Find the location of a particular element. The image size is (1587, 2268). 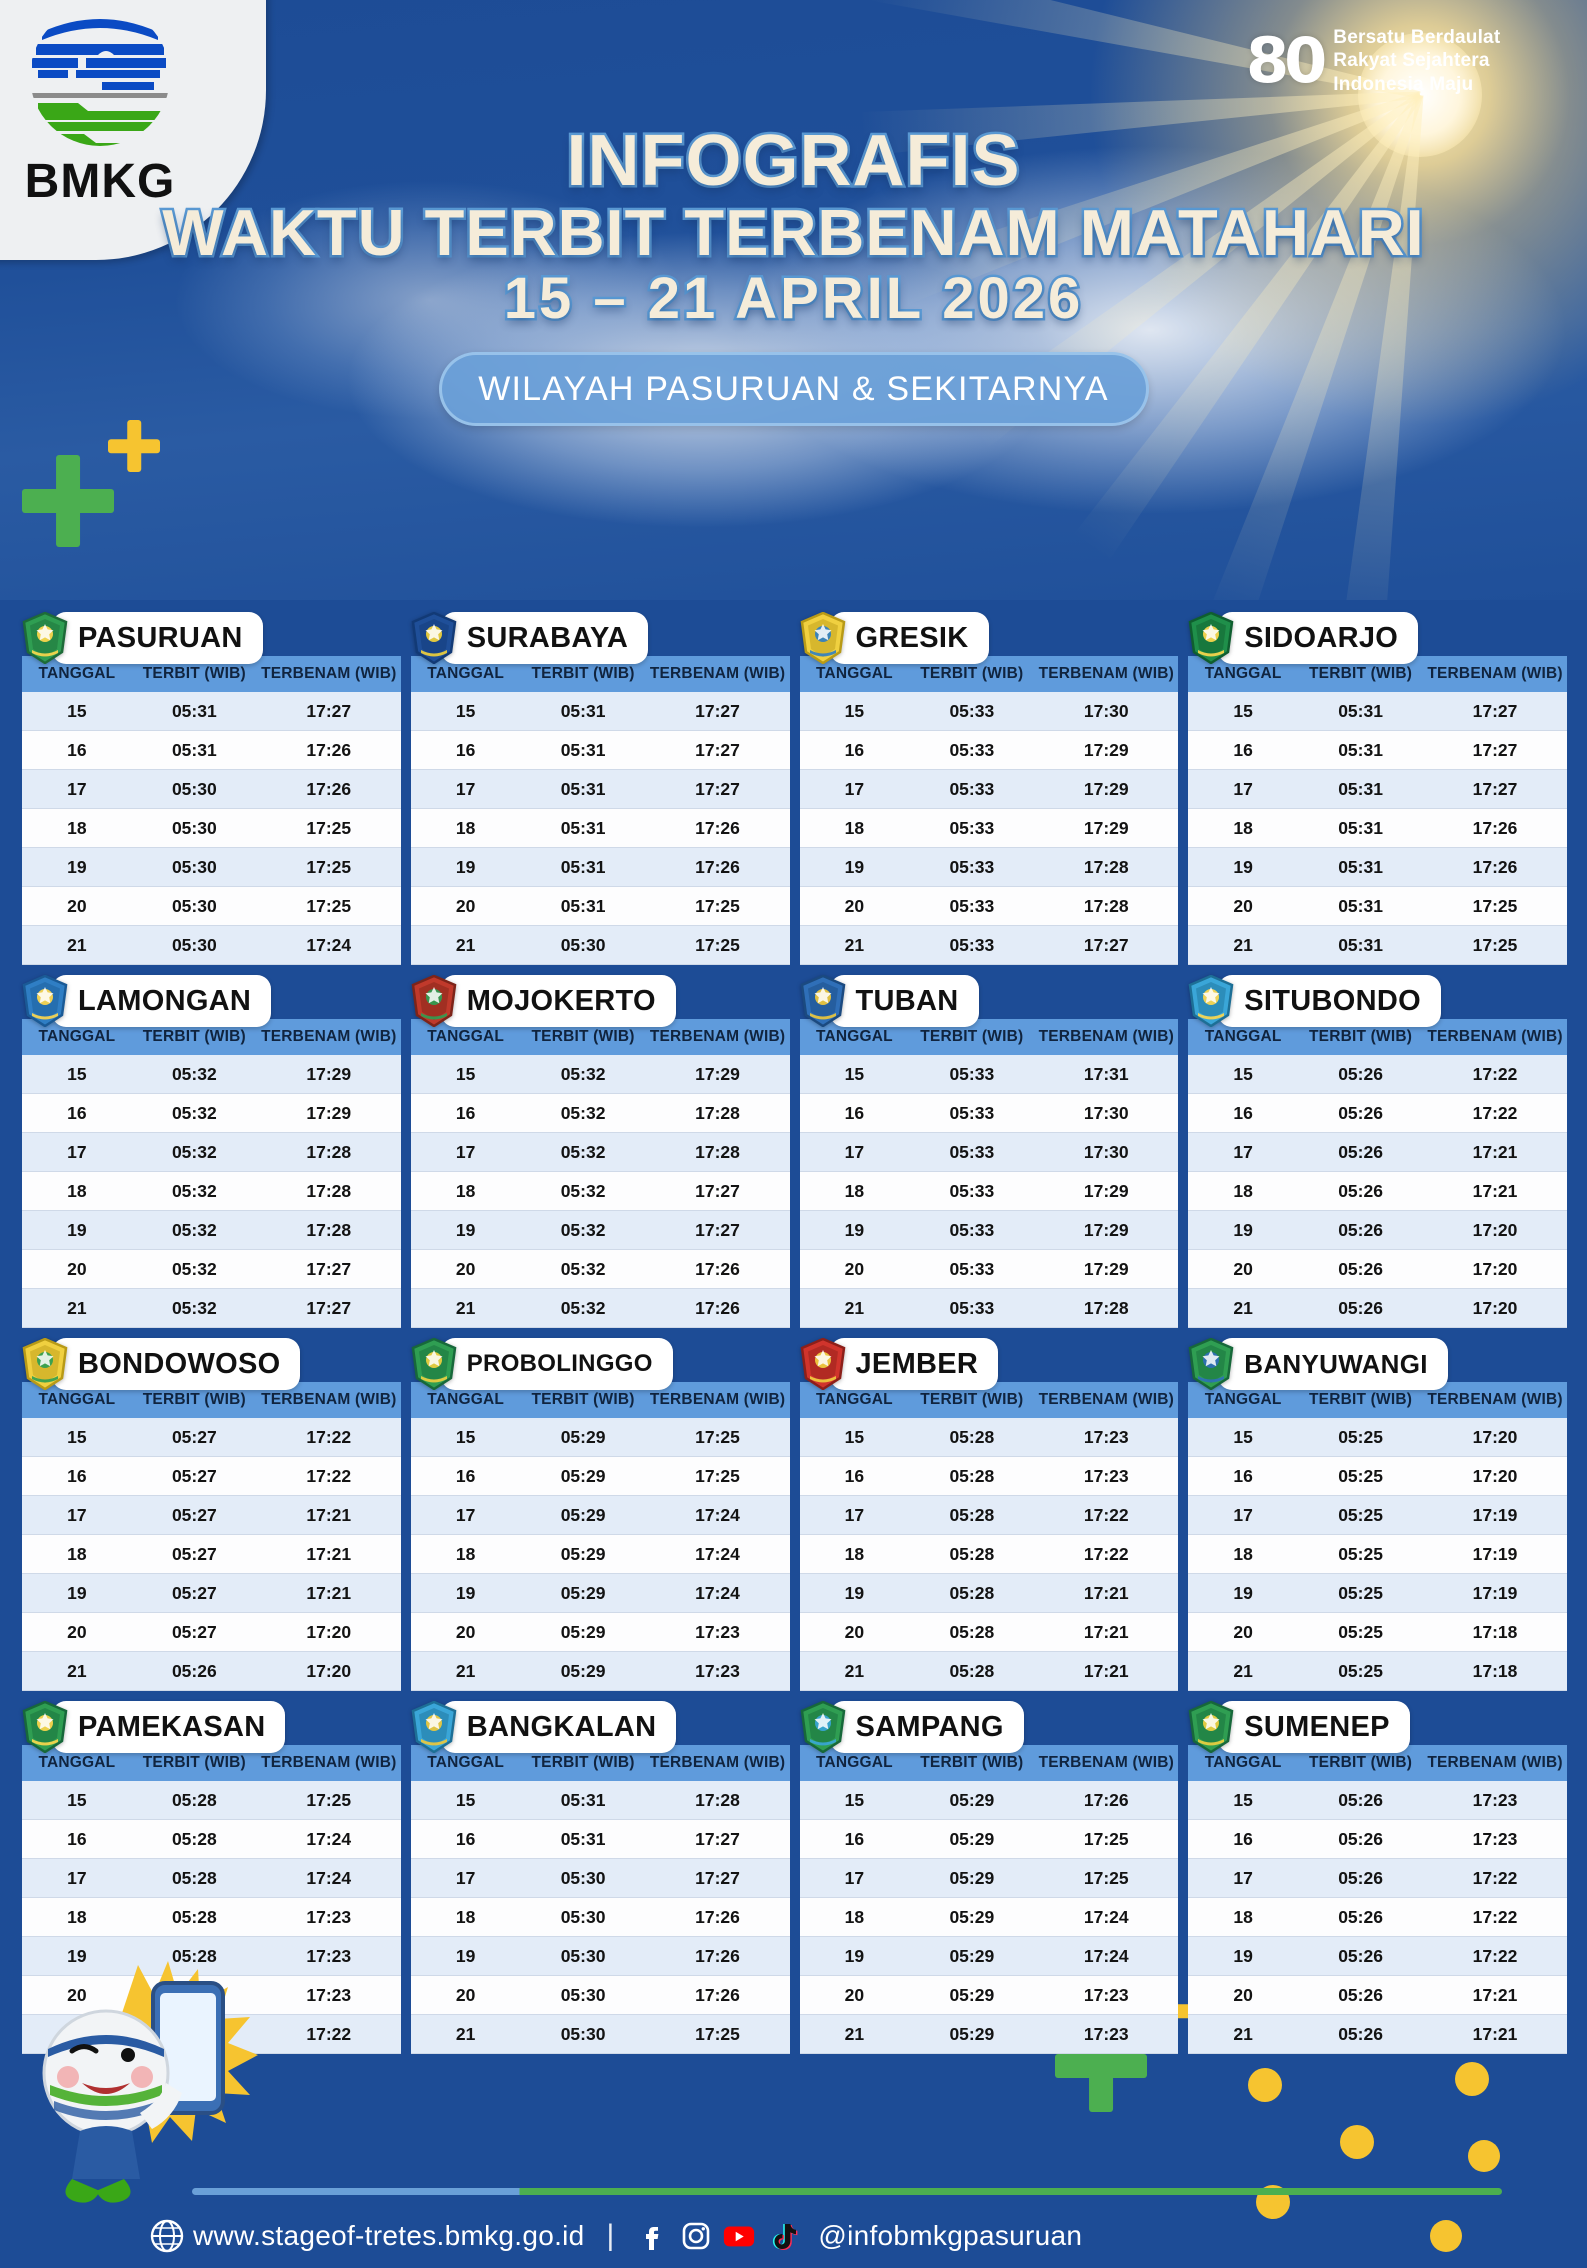

sunrise-cell: 05:28 is located at coordinates (972, 1593).